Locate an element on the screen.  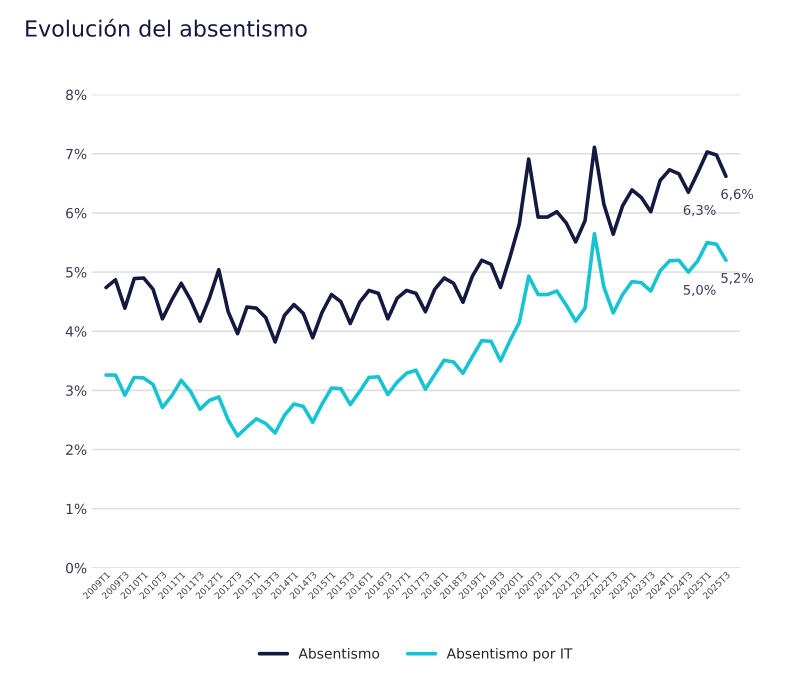
data-label: 6,6% is located at coordinates (737, 194).